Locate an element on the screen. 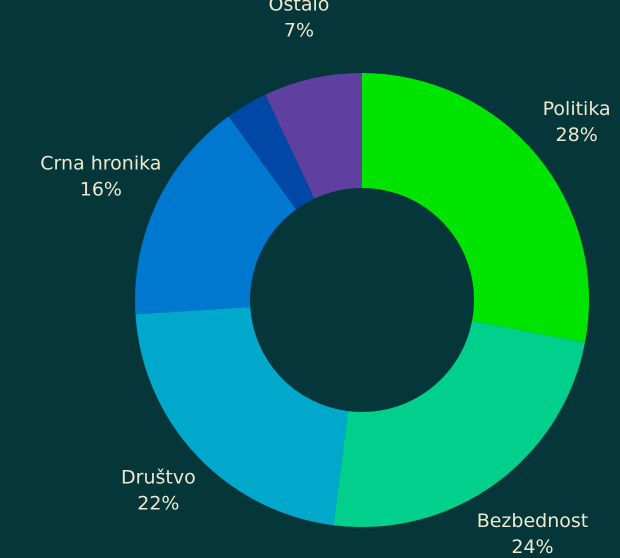  segment-value: 22% is located at coordinates (158, 504).